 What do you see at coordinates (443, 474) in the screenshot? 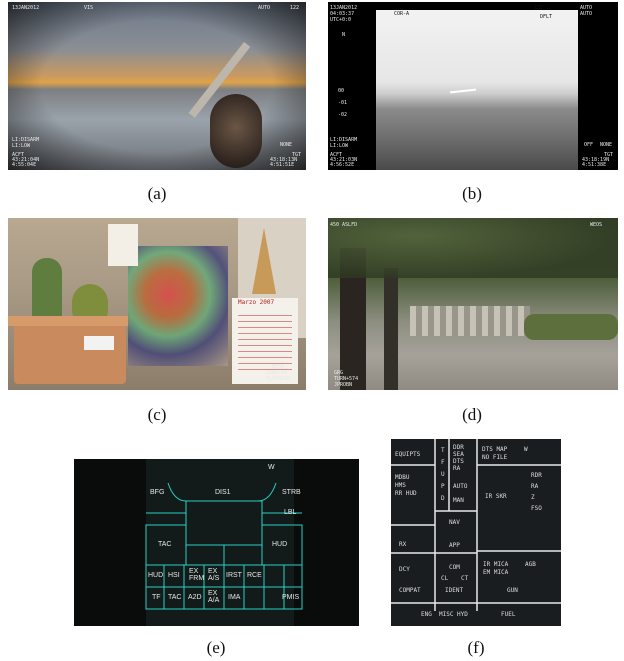
I see `tfupd-u: U` at bounding box center [443, 474].